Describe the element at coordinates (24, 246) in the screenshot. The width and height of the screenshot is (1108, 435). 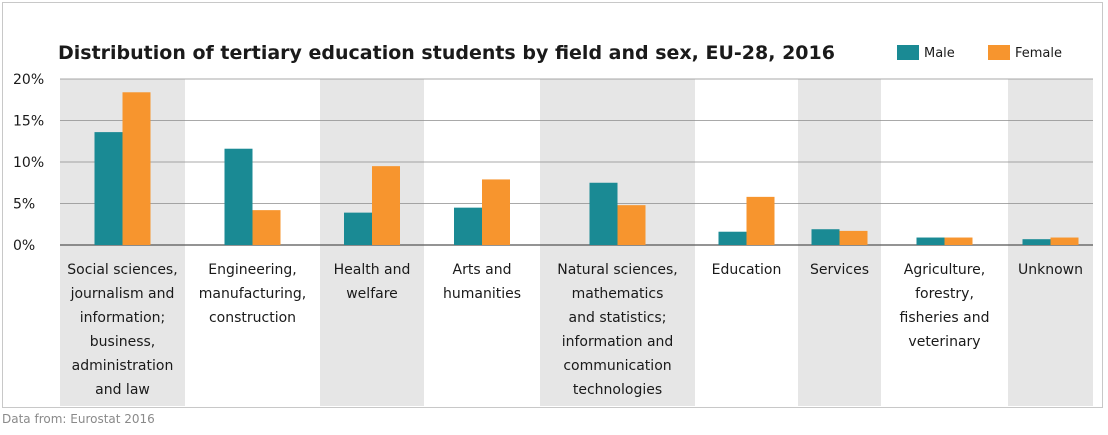
I see `y-tick-label: 0%` at that location.